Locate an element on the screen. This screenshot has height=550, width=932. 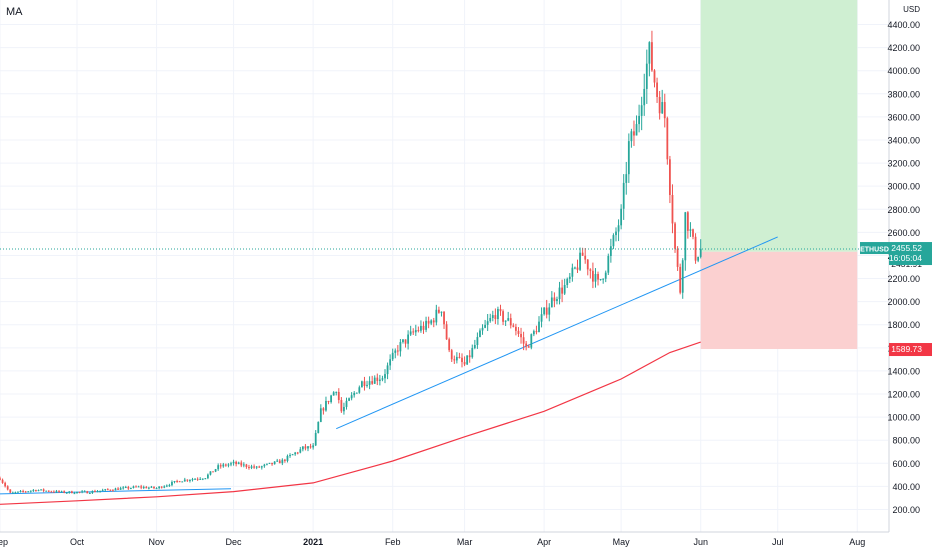
trendline is located at coordinates (116, 491).